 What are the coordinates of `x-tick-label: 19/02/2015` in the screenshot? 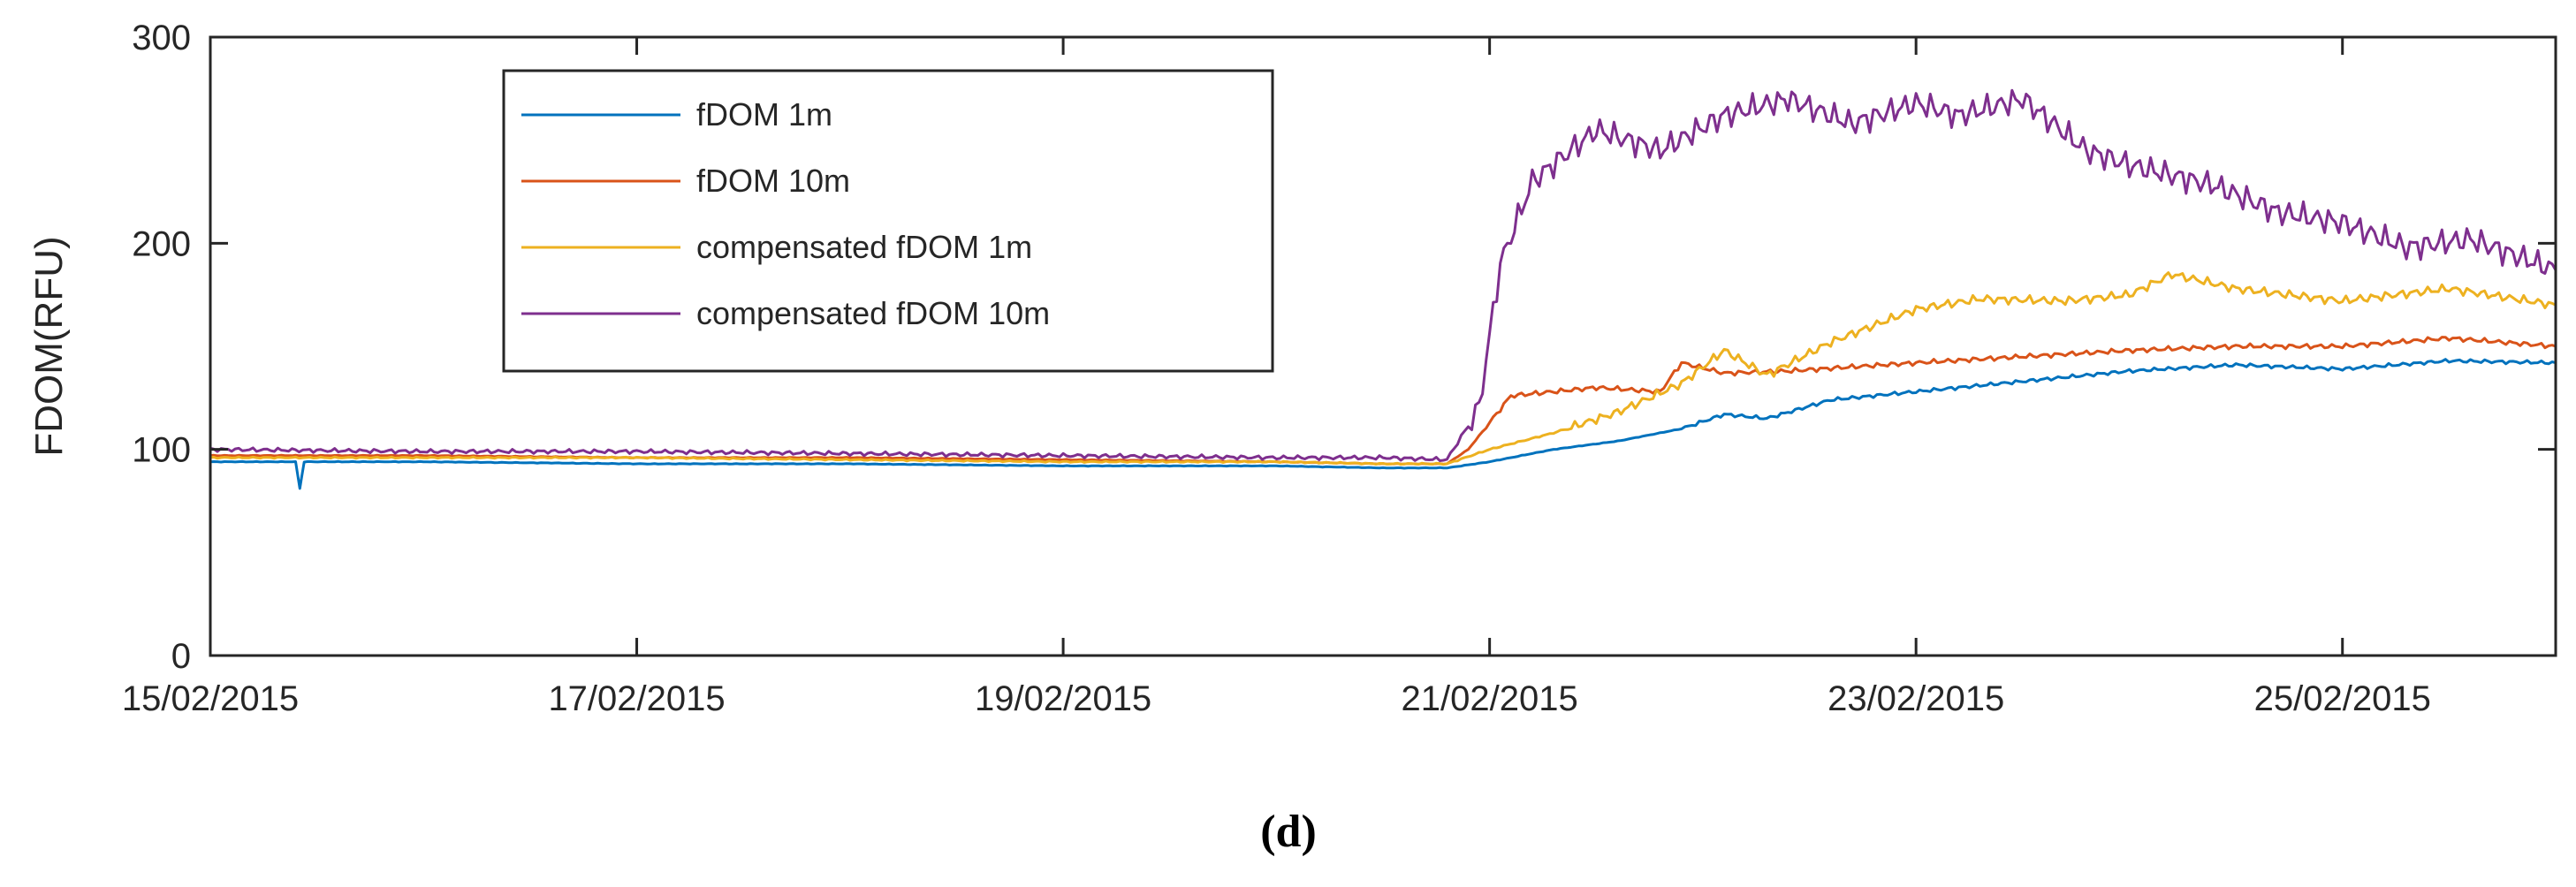 It's located at (1063, 698).